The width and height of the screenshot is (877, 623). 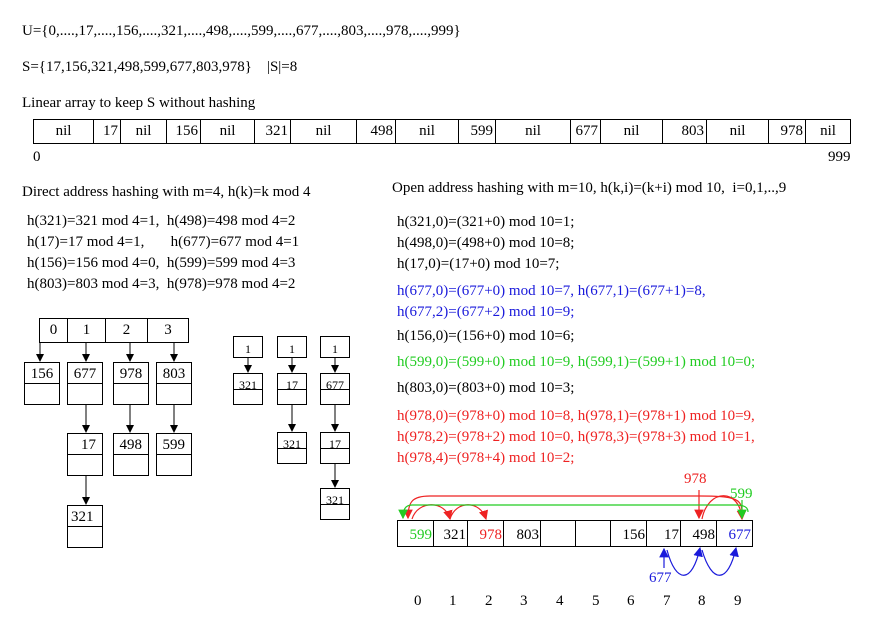 I want to click on direct-chain-2-node2-label: 498, so click(x=131, y=445).